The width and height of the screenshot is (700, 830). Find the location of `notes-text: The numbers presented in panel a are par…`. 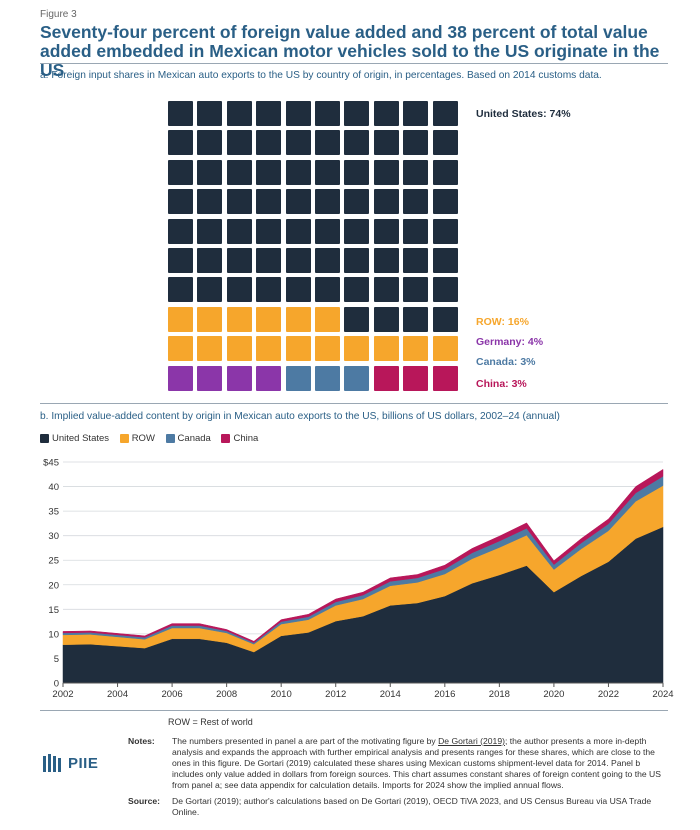

notes-text: The numbers presented in panel a are par… is located at coordinates (420, 763).